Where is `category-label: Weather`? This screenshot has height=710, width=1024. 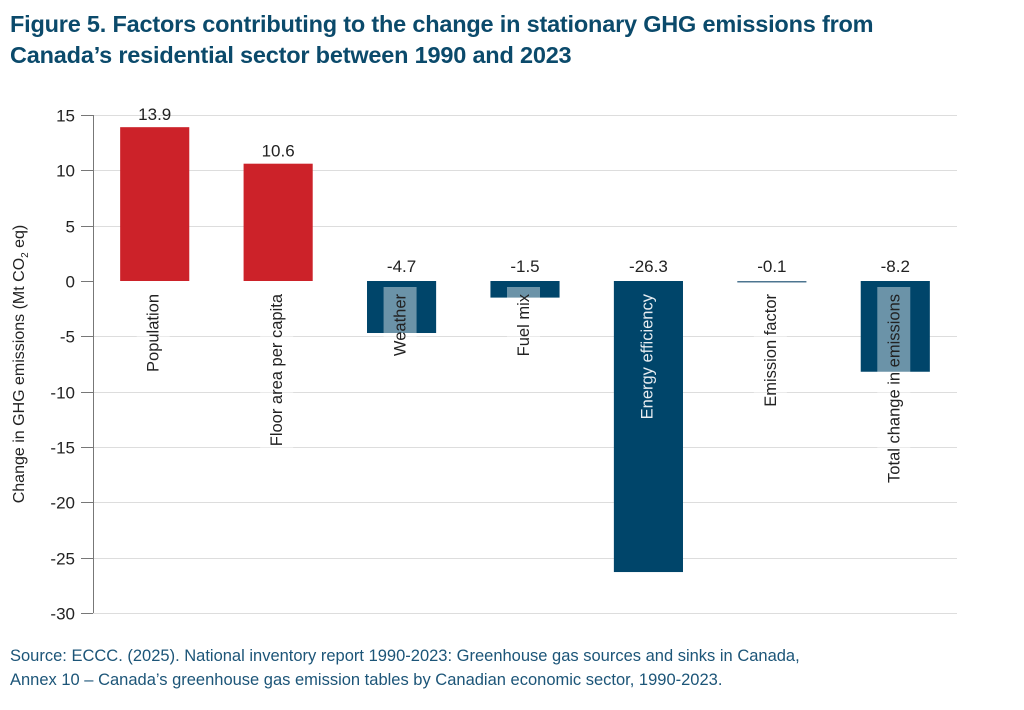
category-label: Weather is located at coordinates (401, 324).